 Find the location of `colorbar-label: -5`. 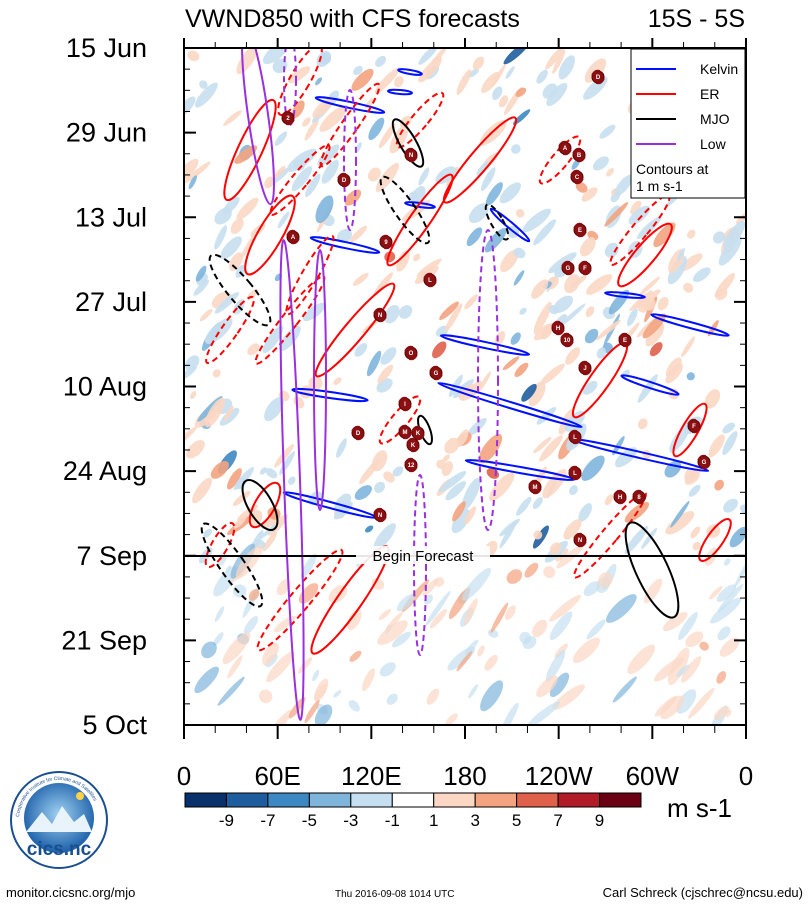

colorbar-label: -5 is located at coordinates (309, 820).